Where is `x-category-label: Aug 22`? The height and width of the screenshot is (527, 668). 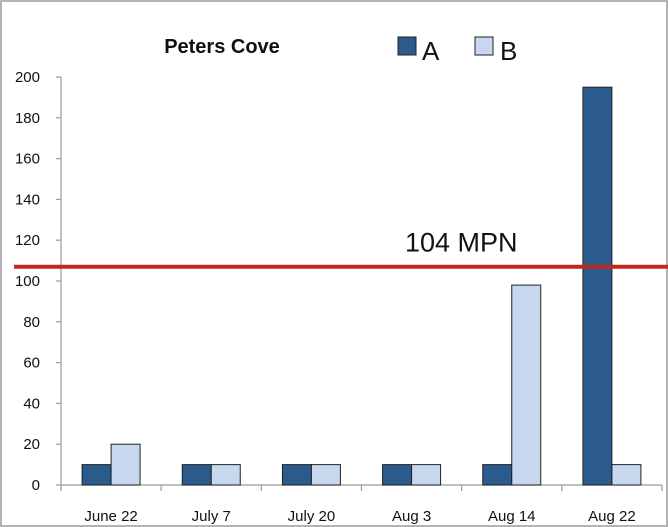 x-category-label: Aug 22 is located at coordinates (612, 516).